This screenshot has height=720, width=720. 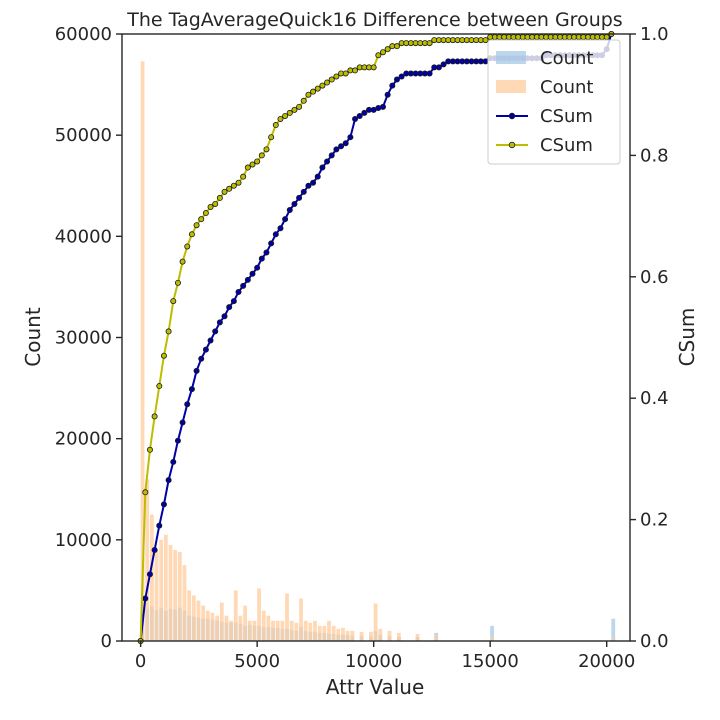 I want to click on y-tick-label-5: 50000, so click(x=83, y=135).